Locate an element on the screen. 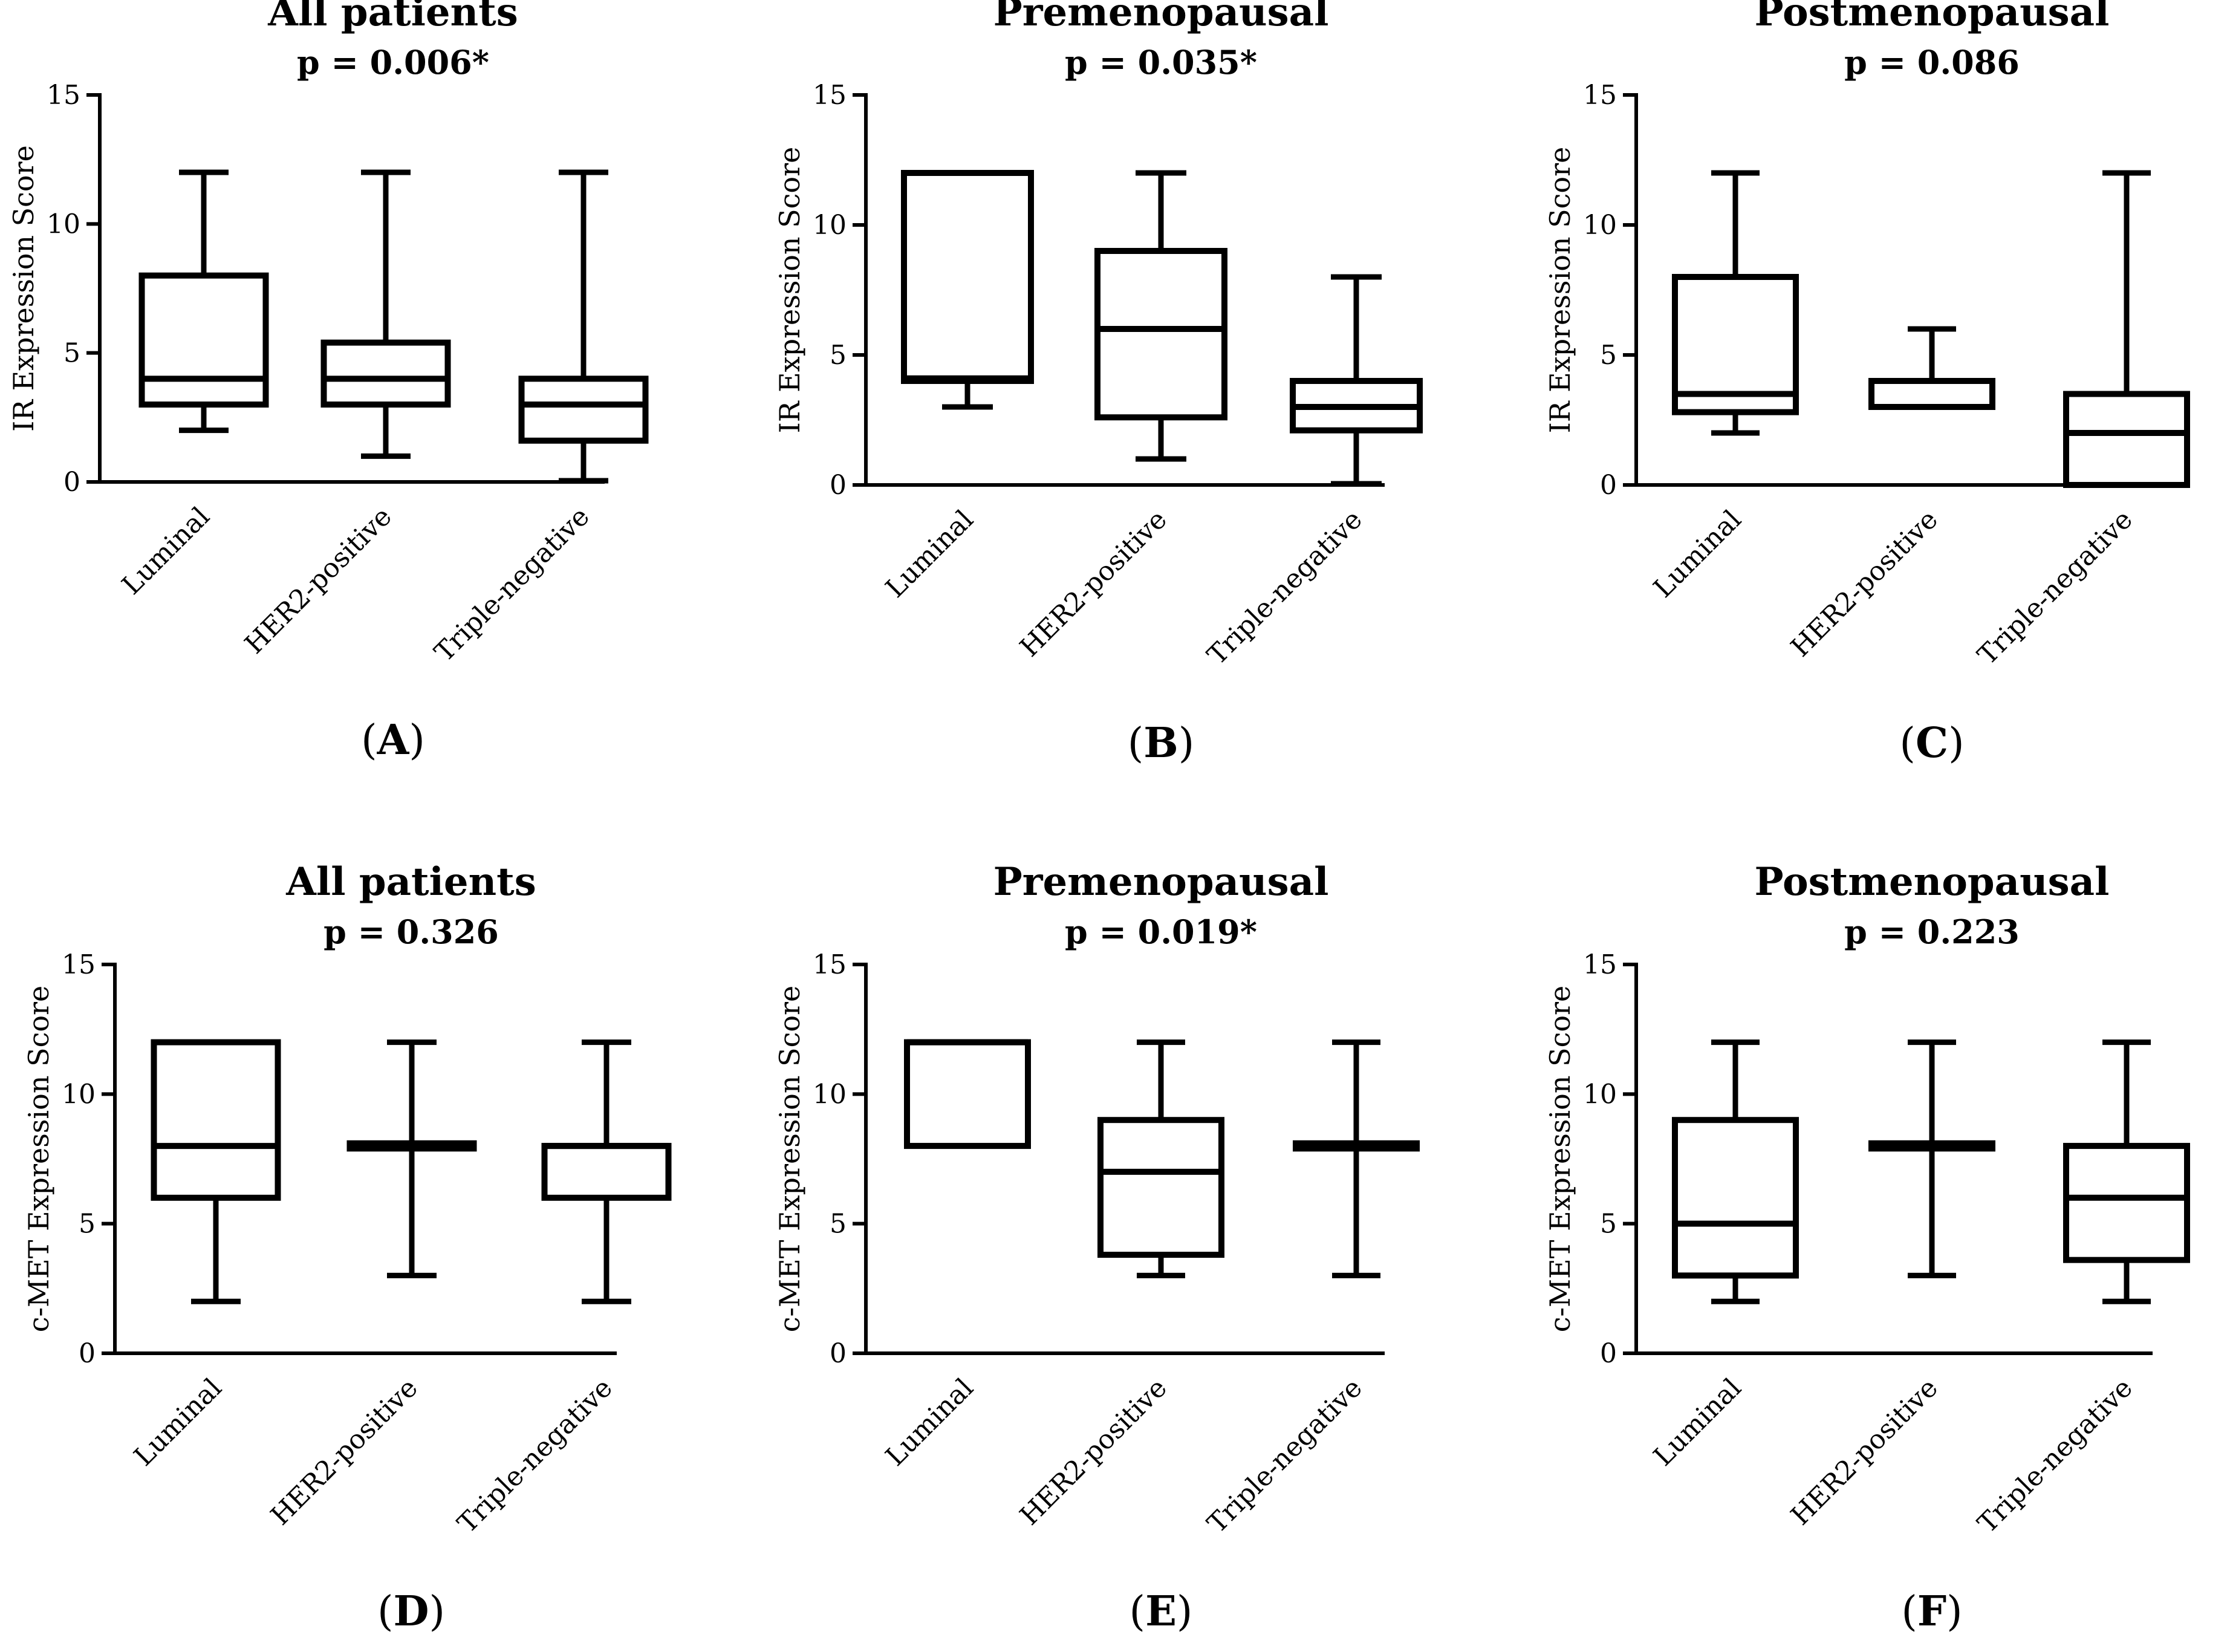 The width and height of the screenshot is (2230, 1652). panel-label: (C) is located at coordinates (1932, 743).